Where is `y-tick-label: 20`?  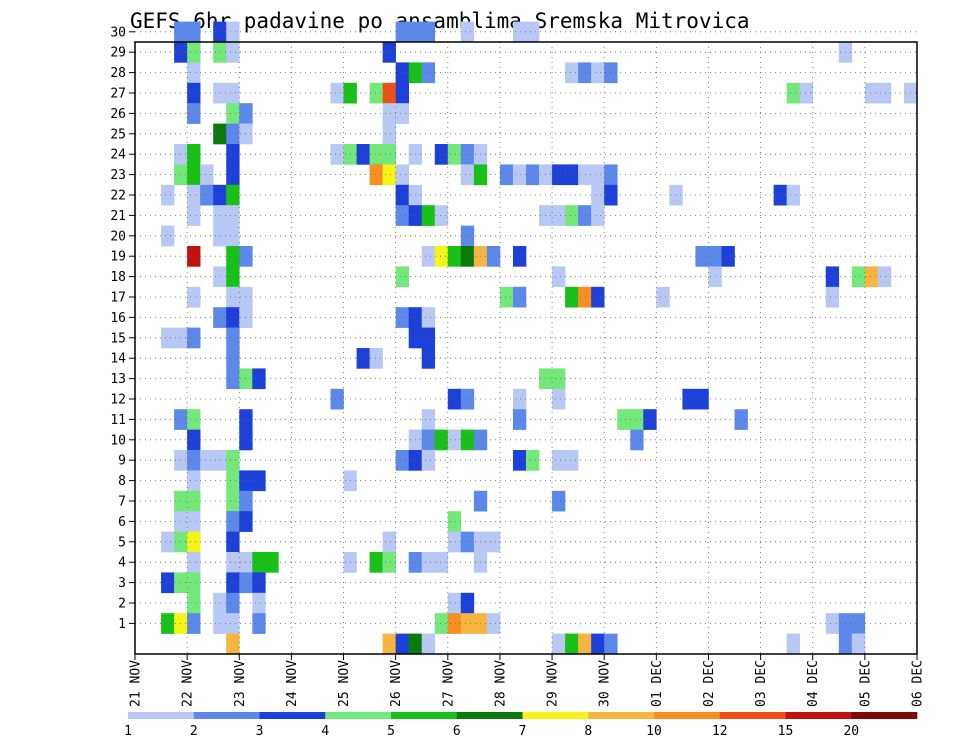 y-tick-label: 20 is located at coordinates (118, 236).